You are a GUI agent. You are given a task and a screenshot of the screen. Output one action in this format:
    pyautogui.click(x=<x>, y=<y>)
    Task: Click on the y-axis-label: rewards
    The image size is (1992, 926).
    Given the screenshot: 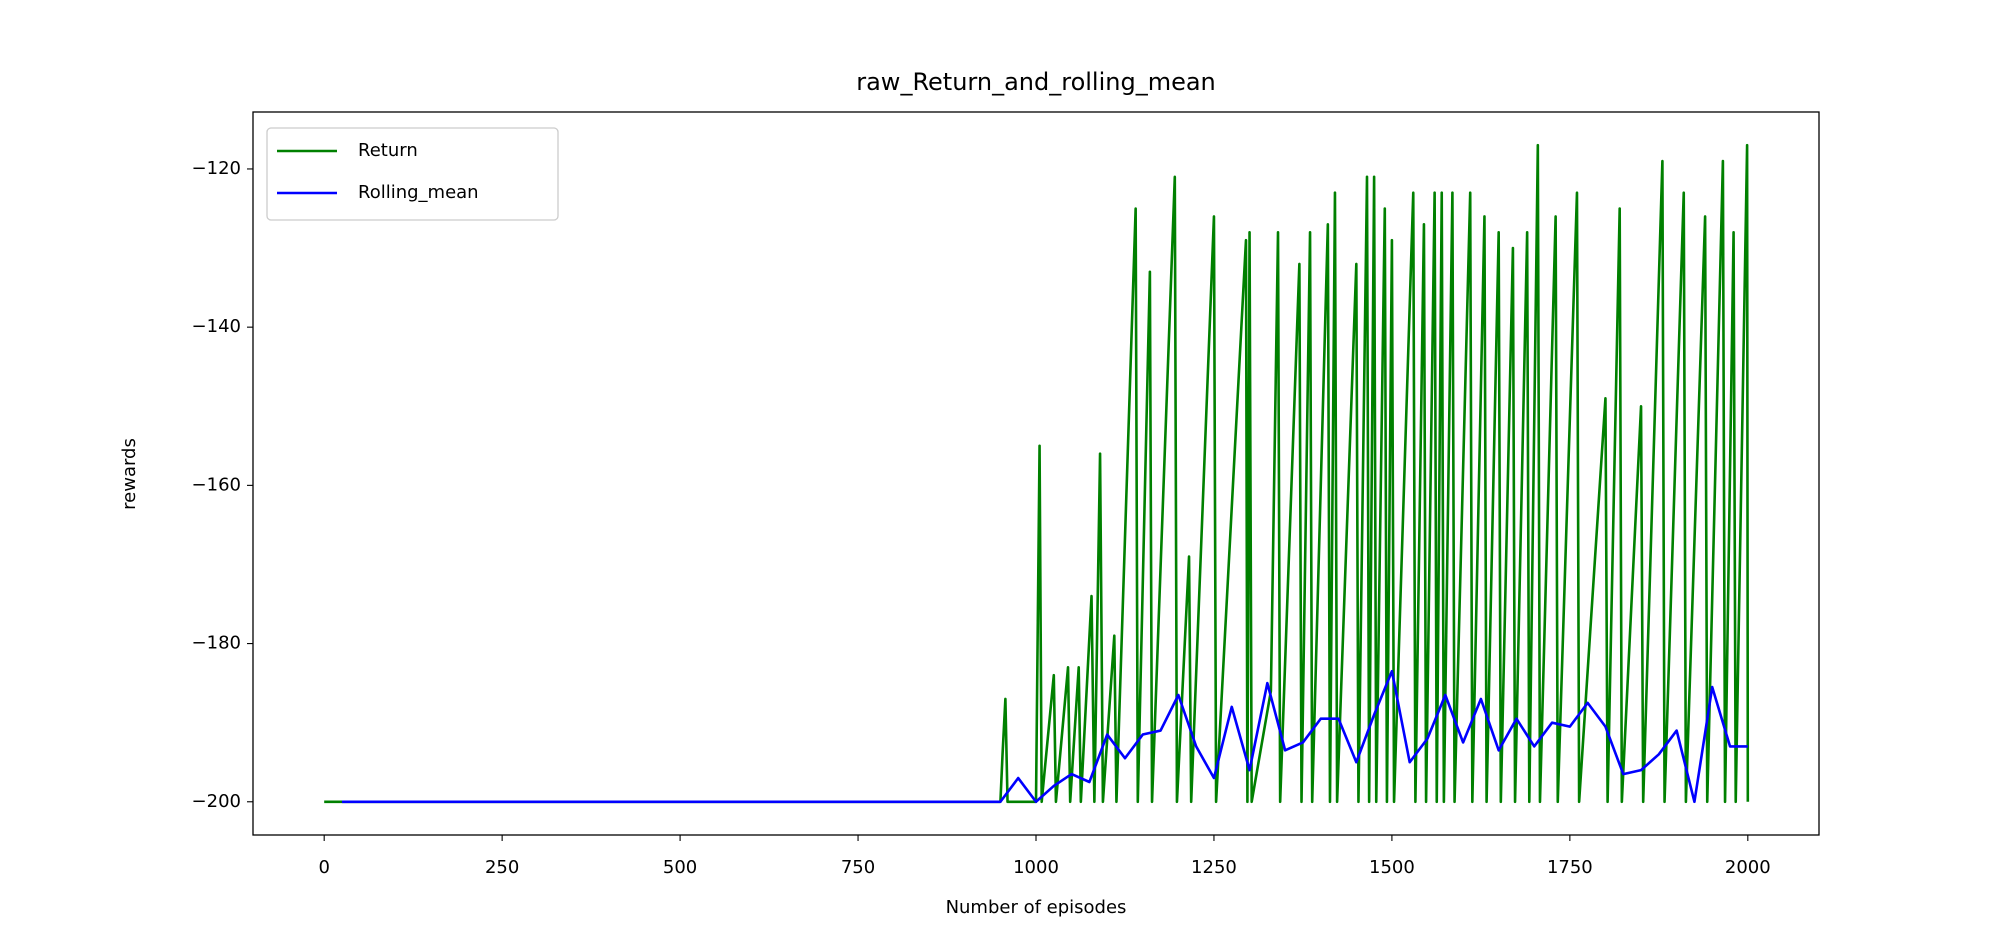 What is the action you would take?
    pyautogui.click(x=129, y=474)
    